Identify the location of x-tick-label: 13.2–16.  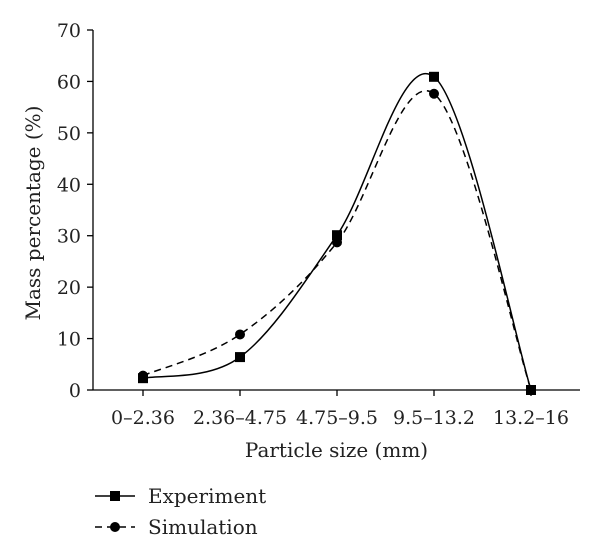
(531, 418).